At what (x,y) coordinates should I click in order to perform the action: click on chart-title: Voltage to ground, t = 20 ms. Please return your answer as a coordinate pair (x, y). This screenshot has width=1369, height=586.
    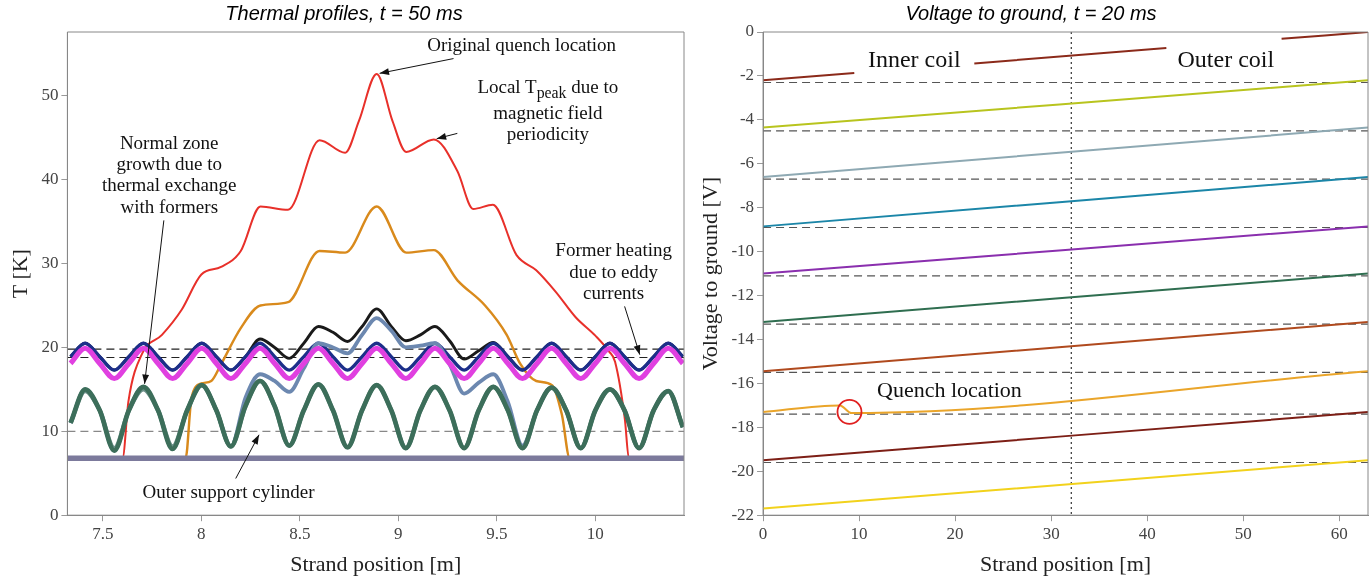
    Looking at the image, I should click on (1031, 12).